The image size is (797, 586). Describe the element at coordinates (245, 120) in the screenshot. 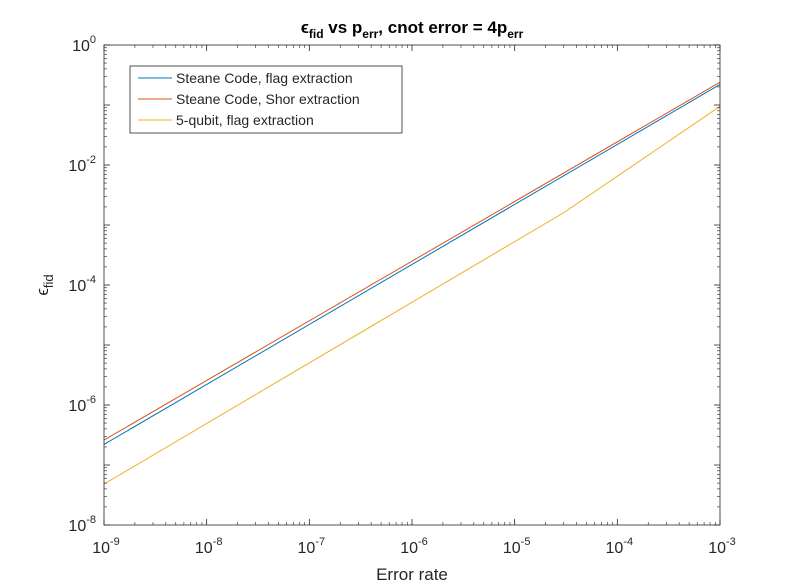

I see `legend-label-2: 5-qubit, flag extraction` at that location.